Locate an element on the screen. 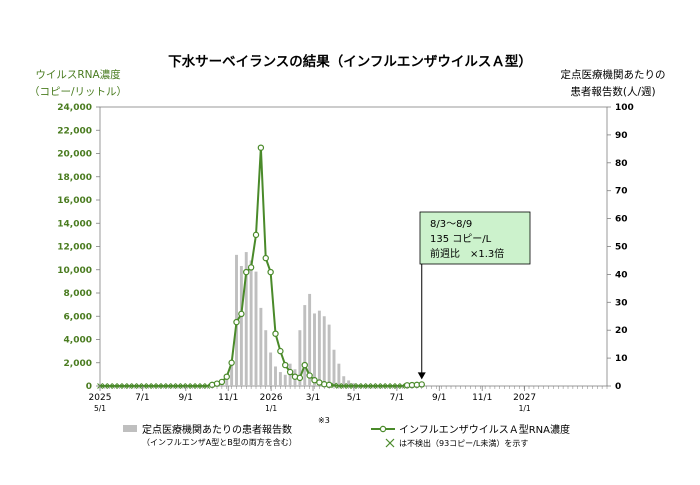 The height and width of the screenshot is (485, 700). y-right-tick-label: 50 is located at coordinates (621, 248).